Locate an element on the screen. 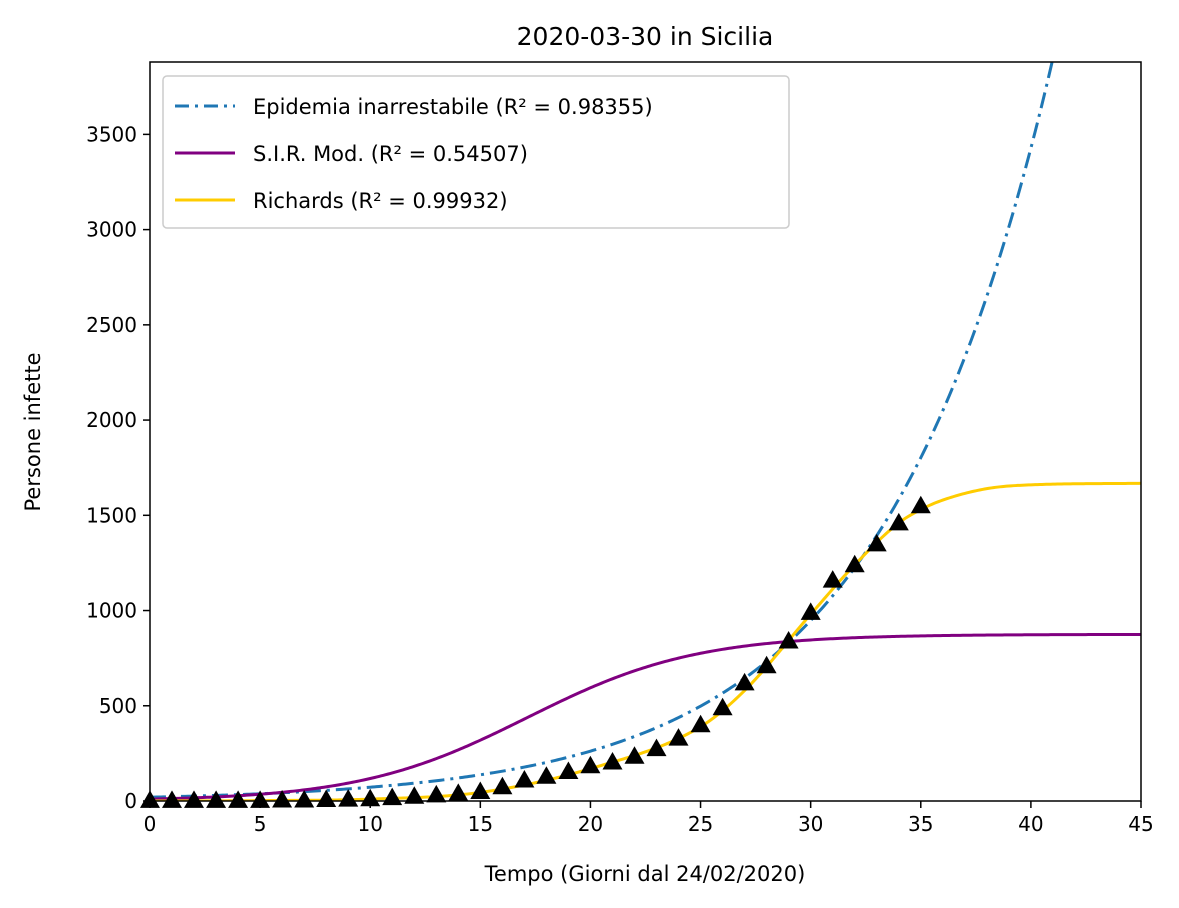  legend-label: Richards (R² = 0.99932) is located at coordinates (380, 201).